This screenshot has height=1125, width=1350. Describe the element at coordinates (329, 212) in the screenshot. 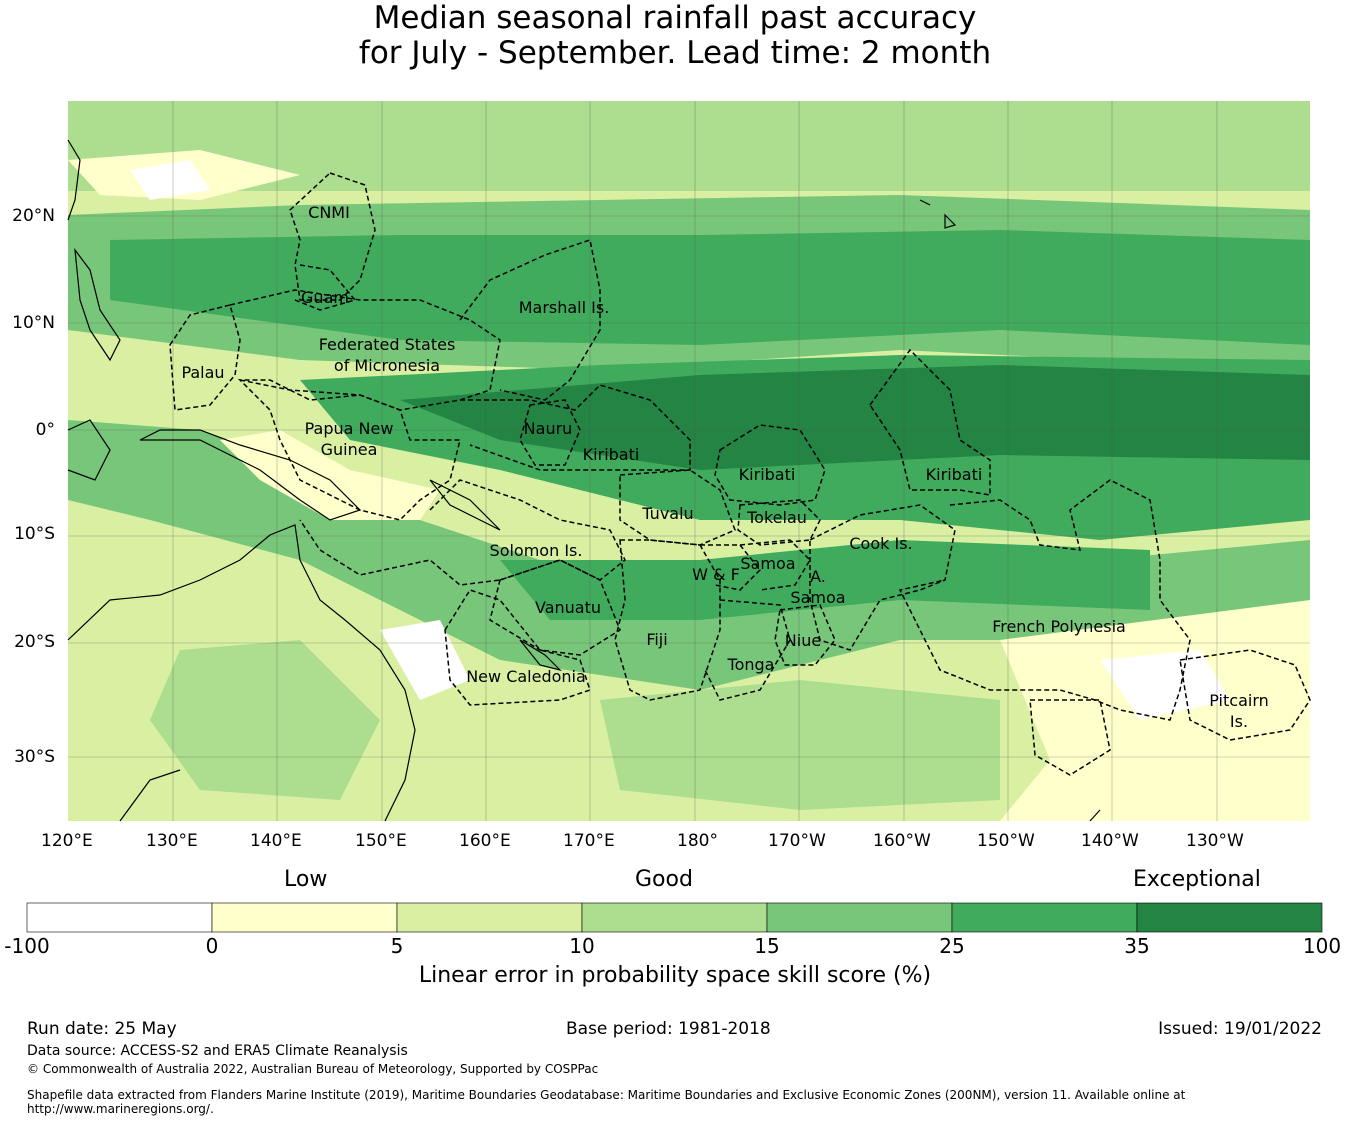

I see `label-cnmi: CNMI` at that location.